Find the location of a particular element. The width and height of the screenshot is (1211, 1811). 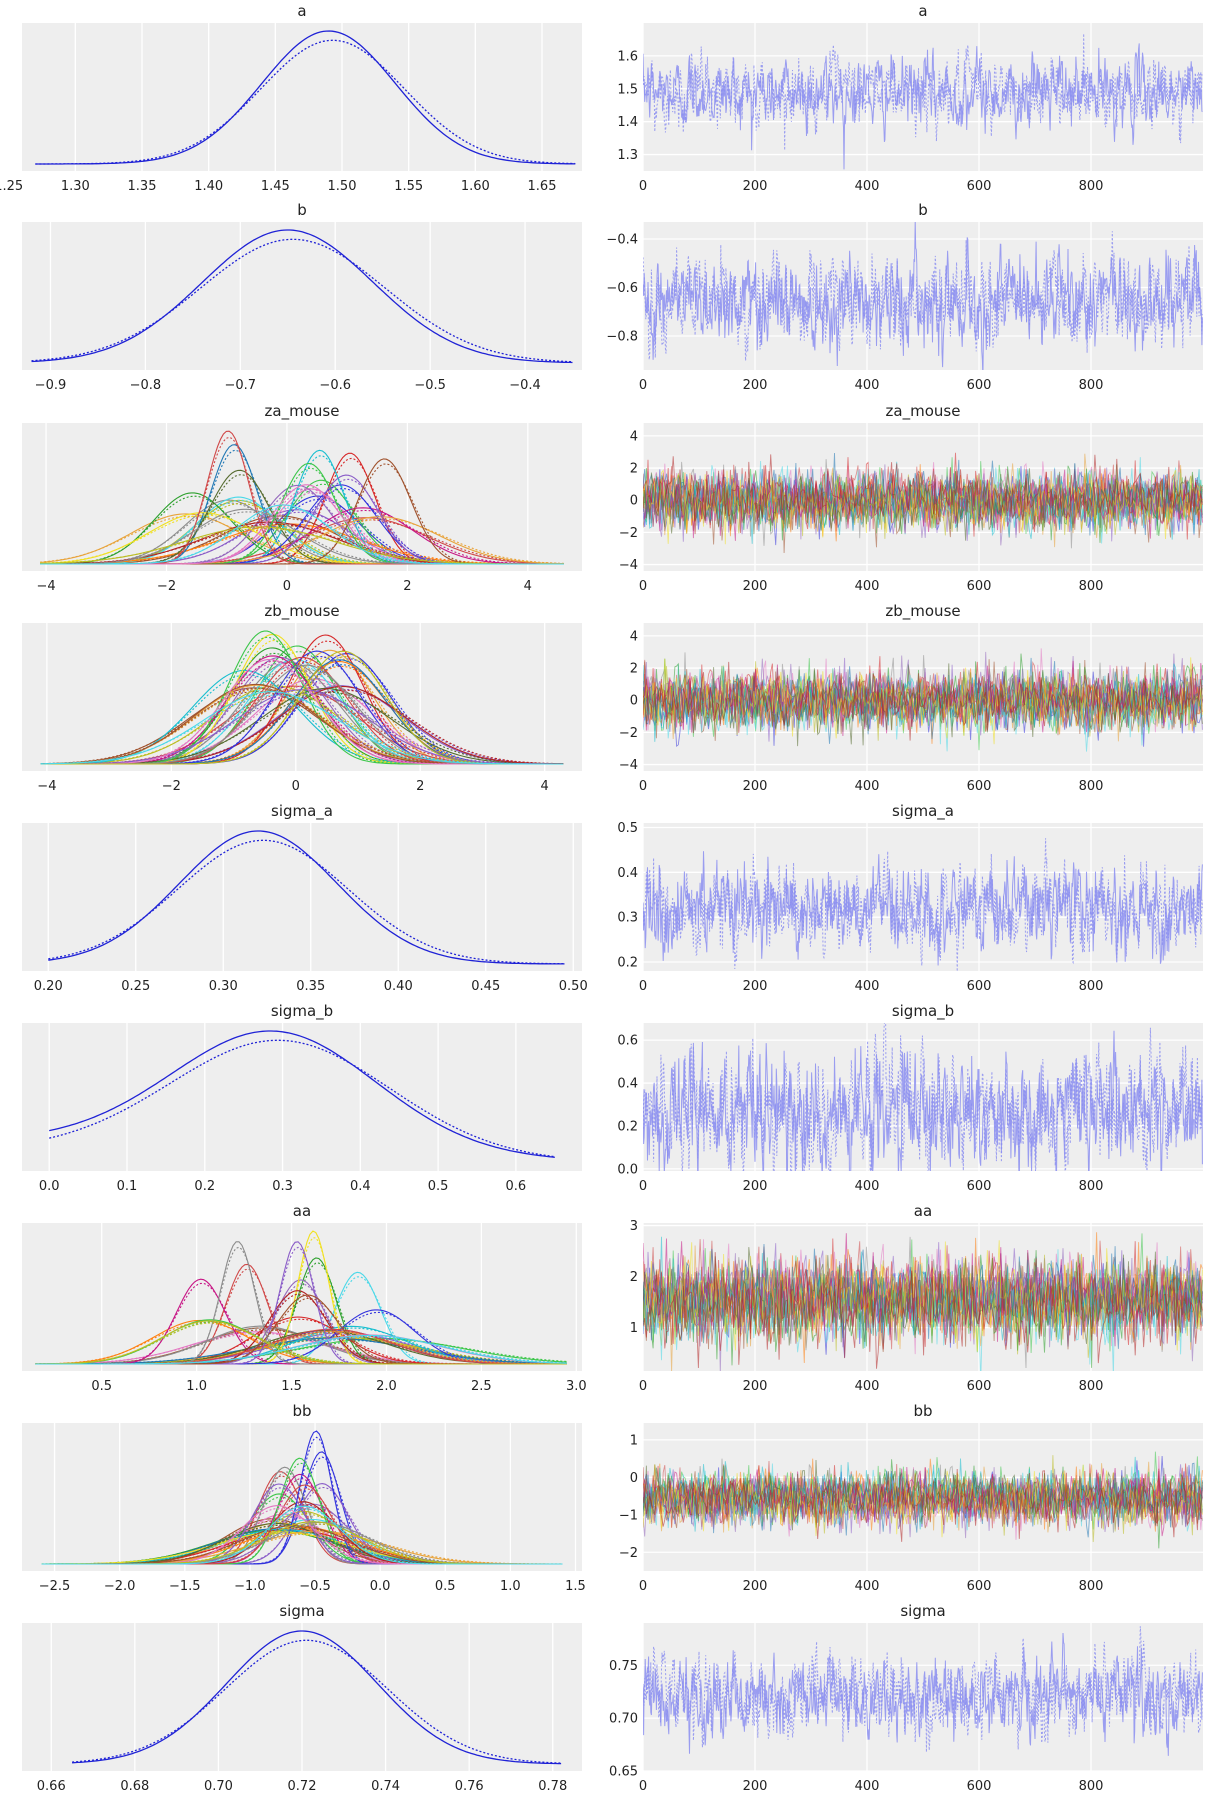

subplot-title: sigma_b is located at coordinates (923, 1011).